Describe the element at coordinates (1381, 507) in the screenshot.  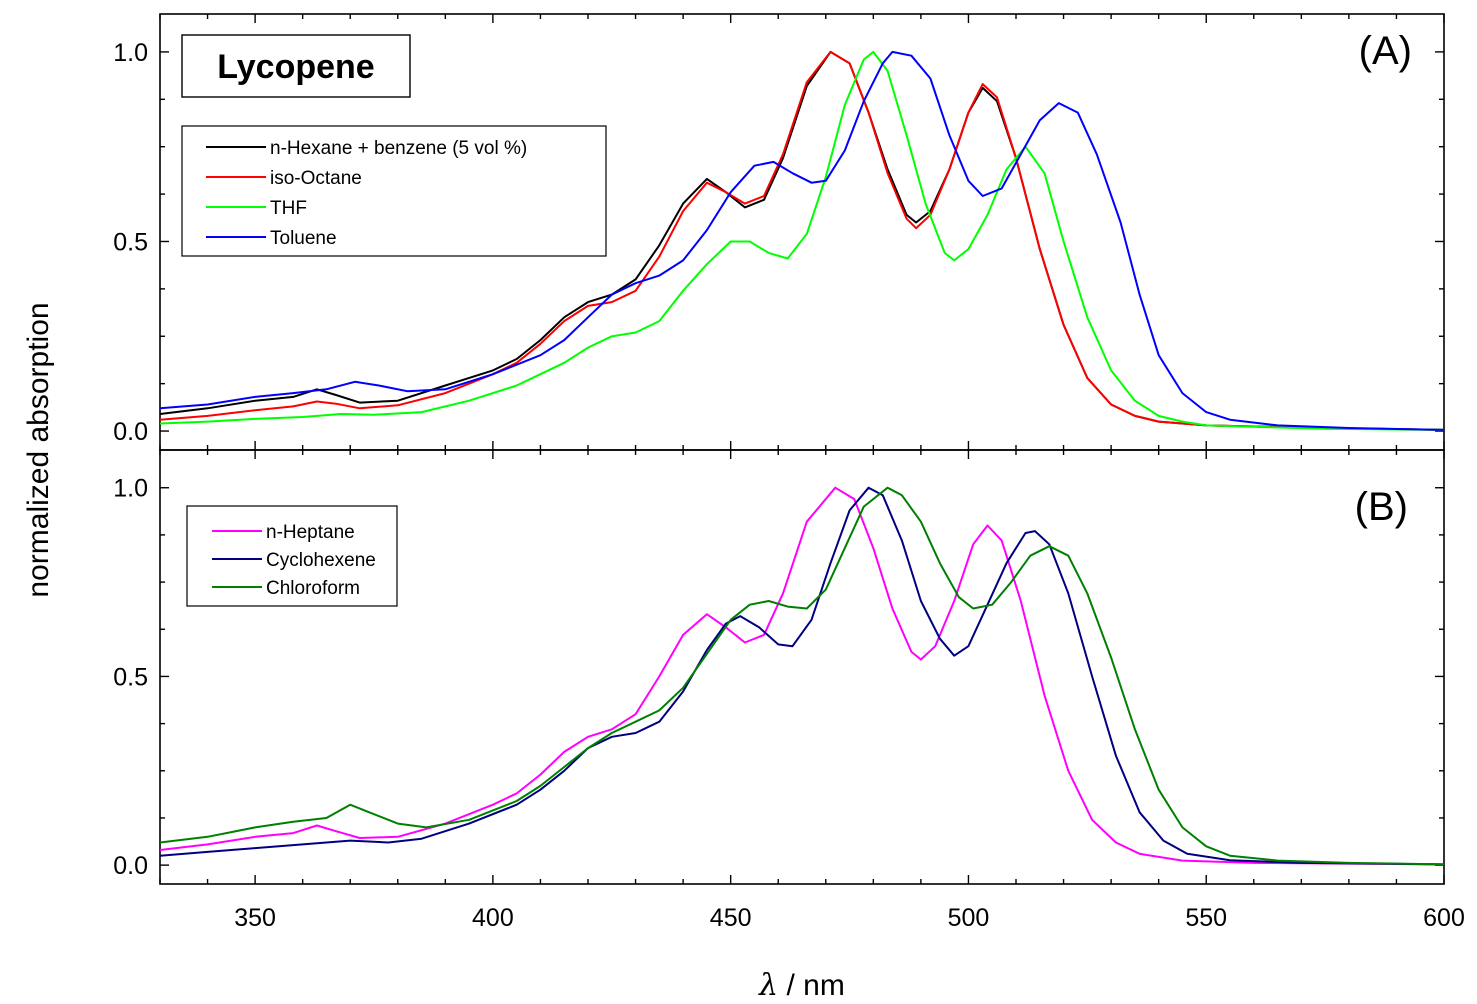
I see `panel-b-label: (B)` at that location.